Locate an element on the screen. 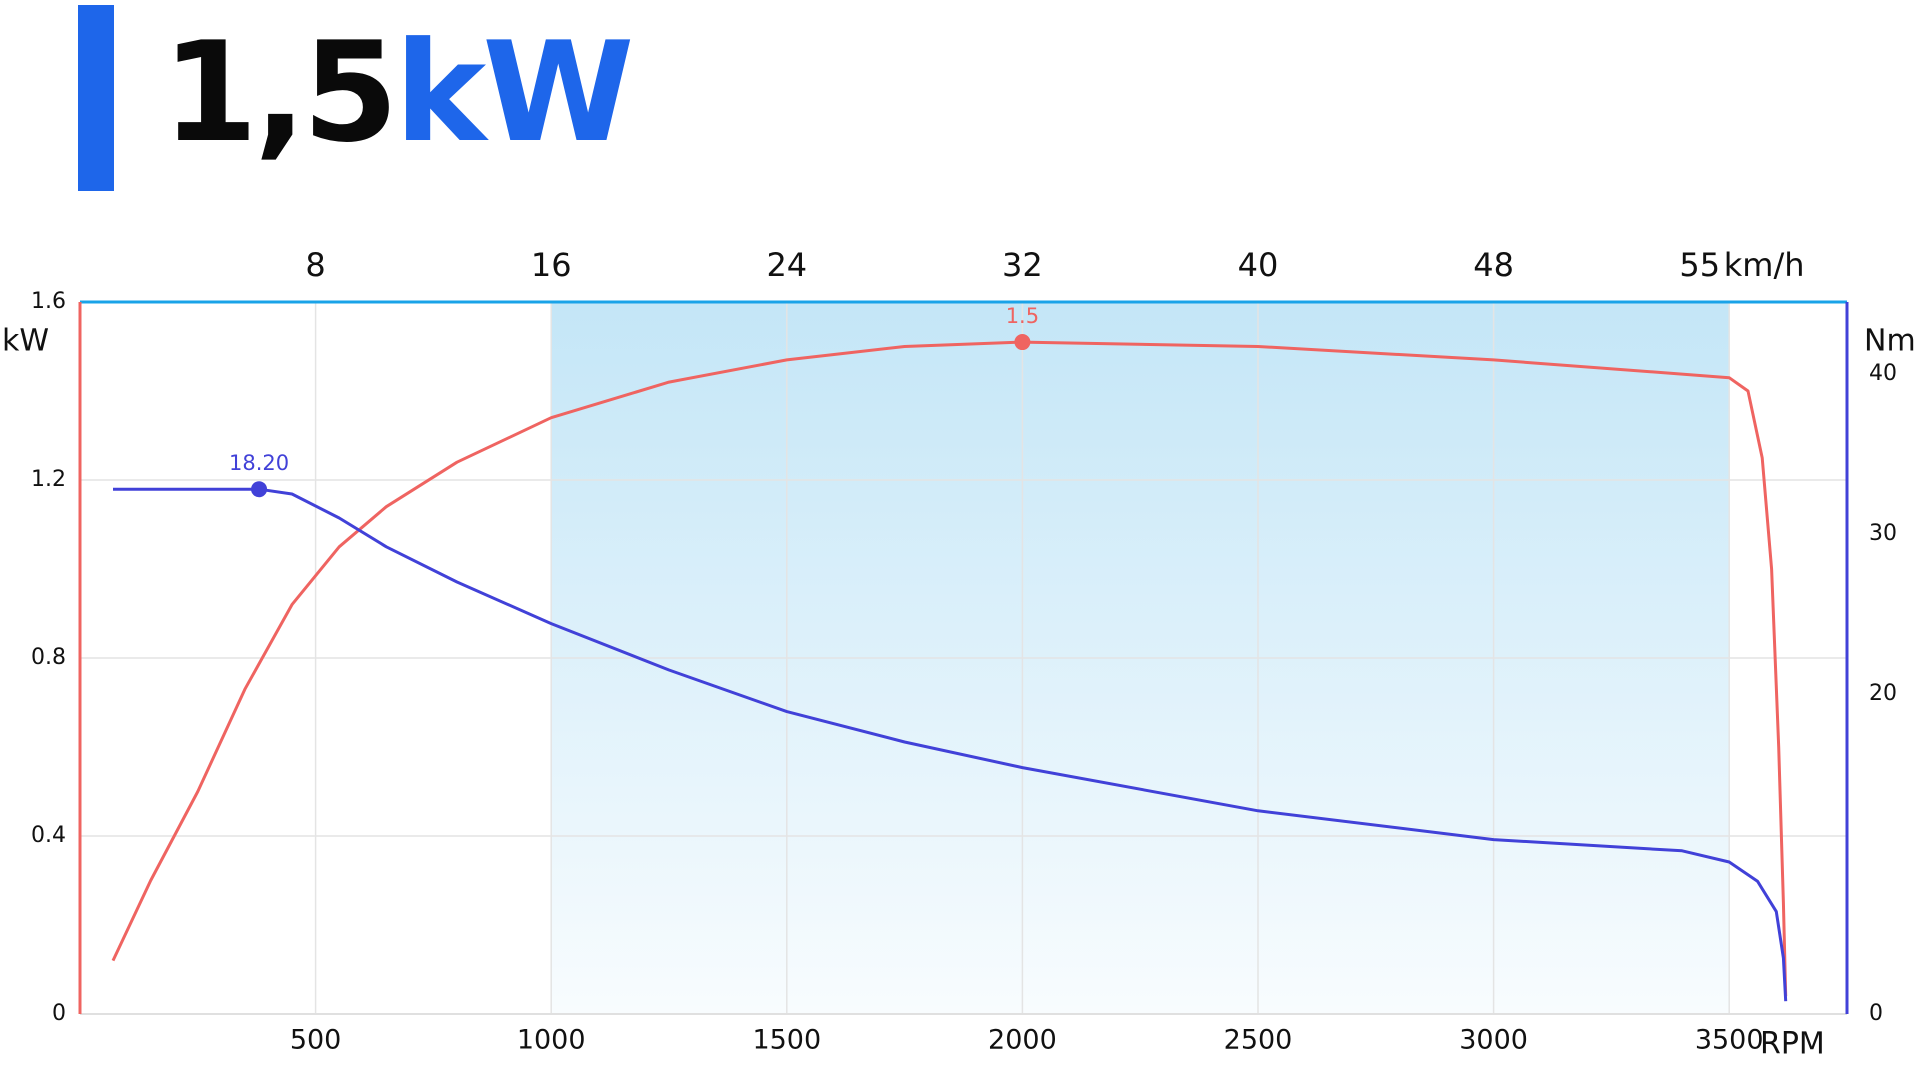  headline-value: 1,5 is located at coordinates (278, 92).